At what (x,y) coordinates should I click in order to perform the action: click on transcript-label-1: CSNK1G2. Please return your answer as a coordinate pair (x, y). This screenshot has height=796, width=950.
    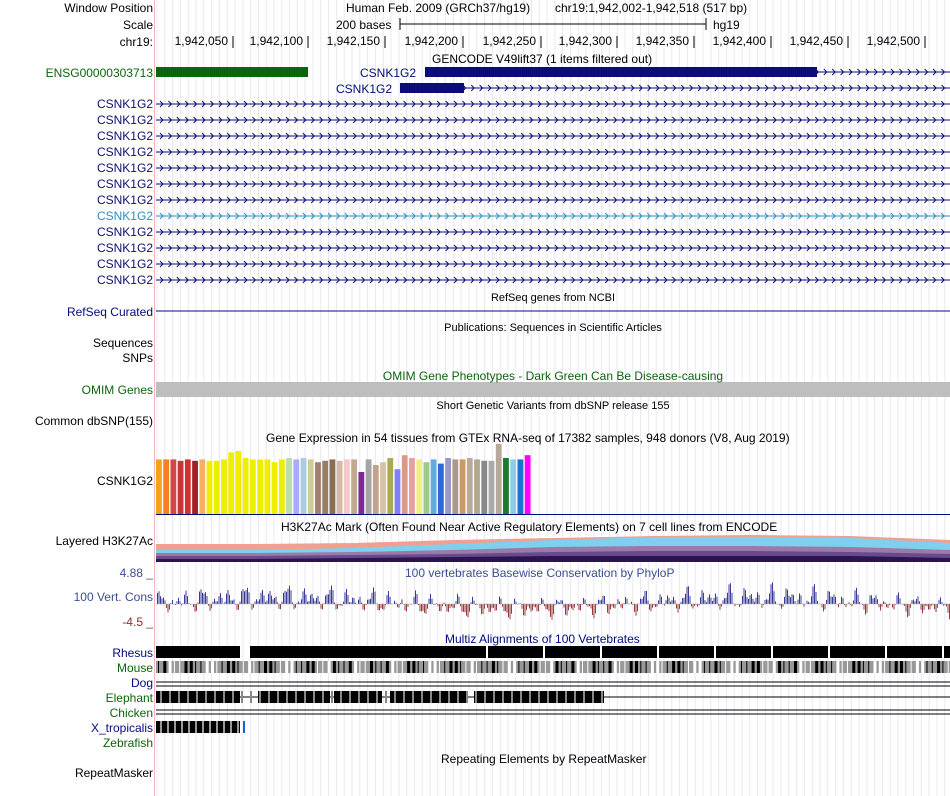
    Looking at the image, I should click on (388, 73).